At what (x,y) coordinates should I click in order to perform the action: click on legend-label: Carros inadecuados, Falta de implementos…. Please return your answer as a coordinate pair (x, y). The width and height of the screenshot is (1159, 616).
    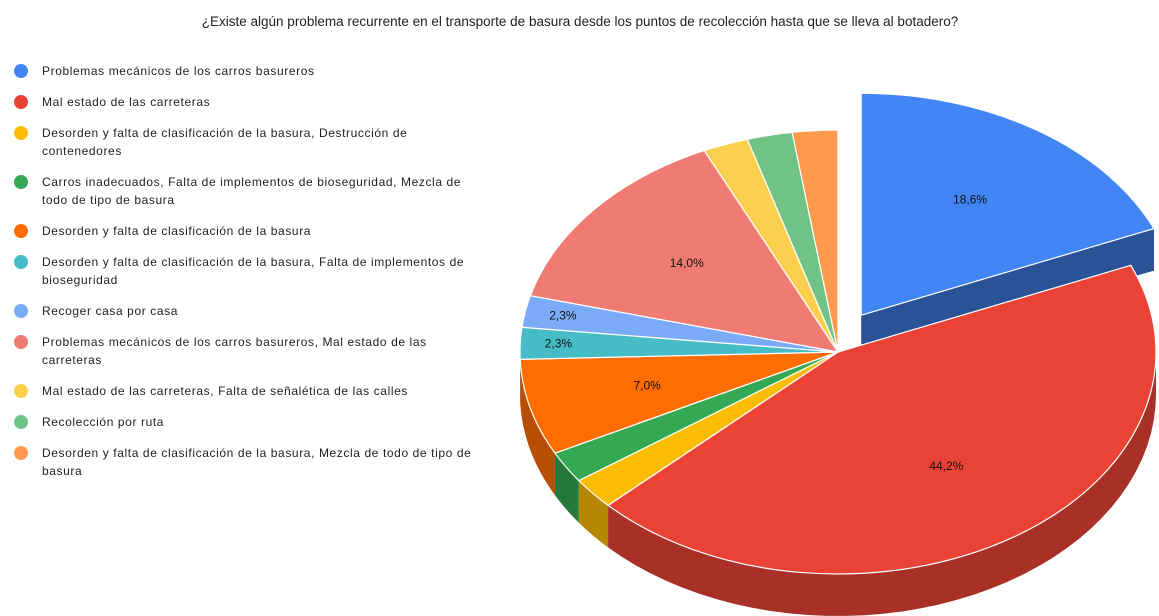
    Looking at the image, I should click on (252, 191).